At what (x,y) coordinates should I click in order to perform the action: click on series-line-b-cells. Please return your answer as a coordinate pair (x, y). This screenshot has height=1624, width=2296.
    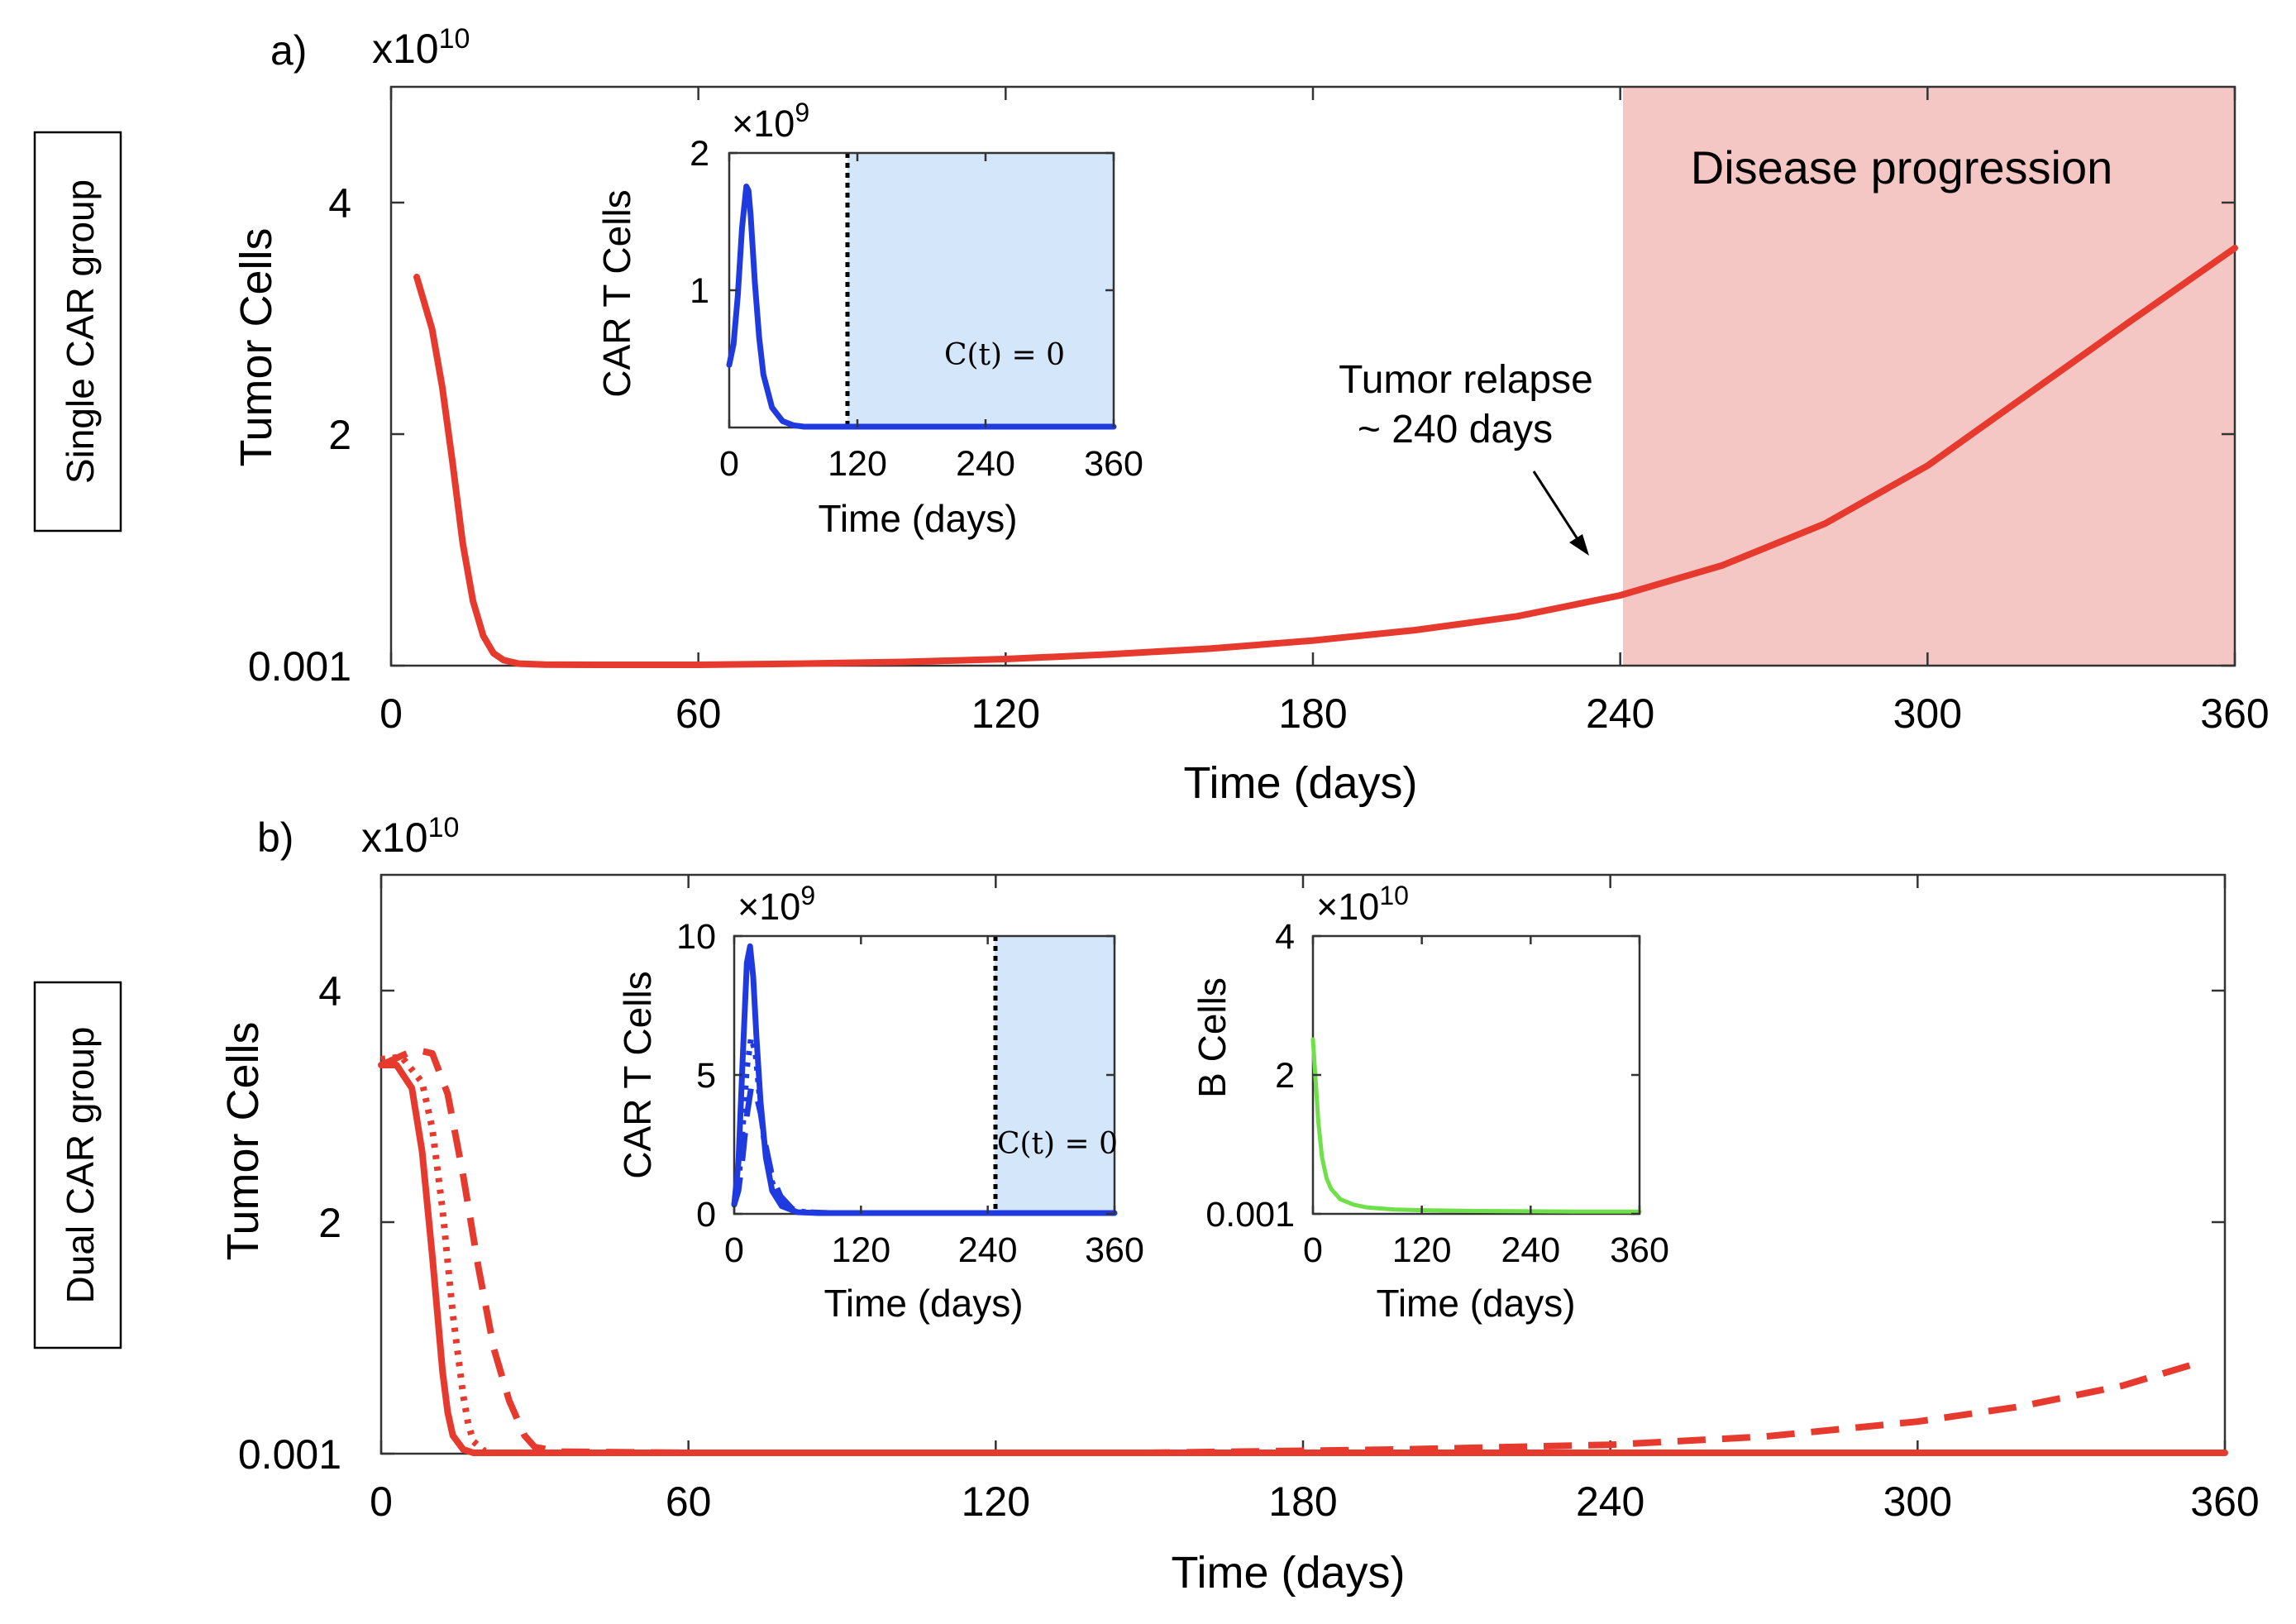
    Looking at the image, I should click on (1476, 1125).